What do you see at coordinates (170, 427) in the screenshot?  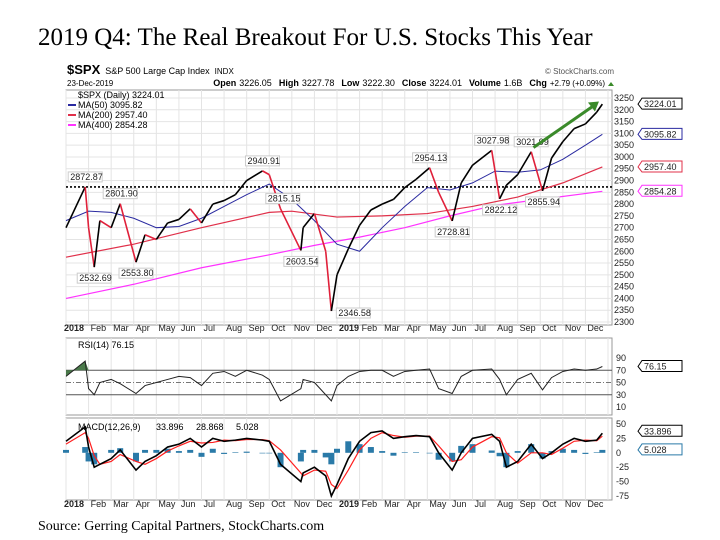 I see `macd-legend-value: 33.896` at bounding box center [170, 427].